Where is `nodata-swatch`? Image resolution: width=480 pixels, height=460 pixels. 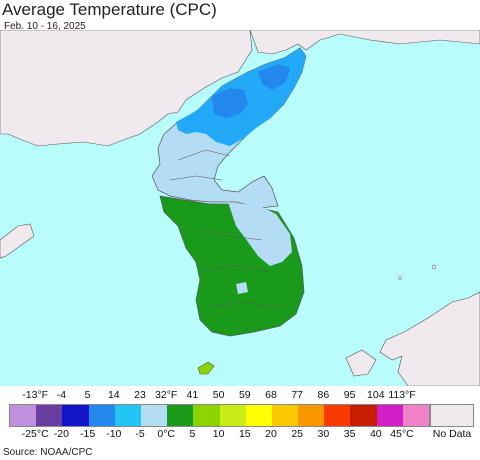 nodata-swatch is located at coordinates (452, 415).